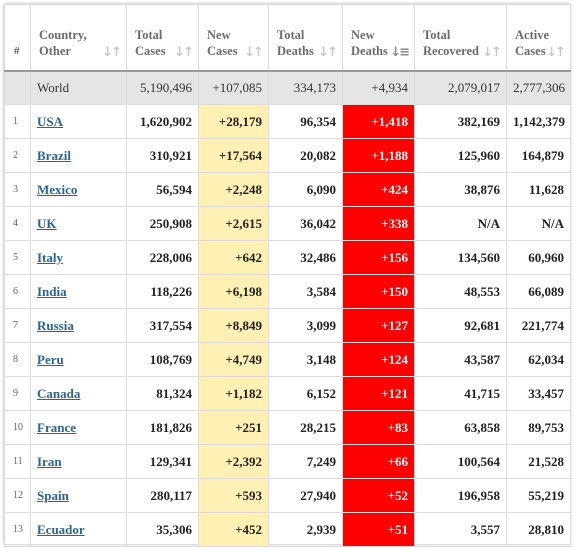 The image size is (574, 548). What do you see at coordinates (162, 291) in the screenshot?
I see `total-cases-cell: 118,226` at bounding box center [162, 291].